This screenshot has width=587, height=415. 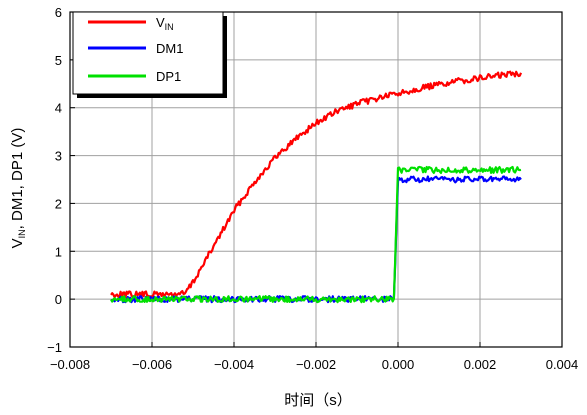 What do you see at coordinates (58, 108) in the screenshot?
I see `y-tick-label: 4` at bounding box center [58, 108].